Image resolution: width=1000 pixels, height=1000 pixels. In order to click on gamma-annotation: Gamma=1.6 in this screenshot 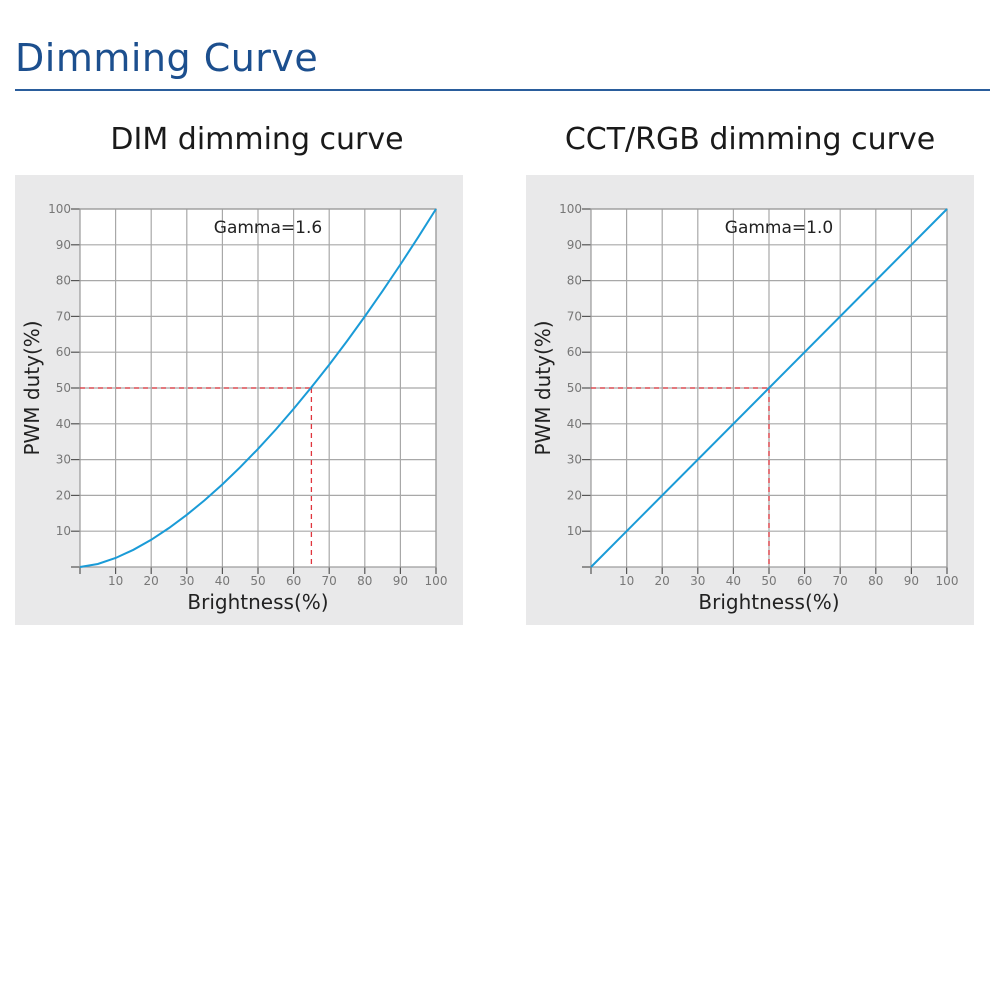, I will do `click(268, 228)`.